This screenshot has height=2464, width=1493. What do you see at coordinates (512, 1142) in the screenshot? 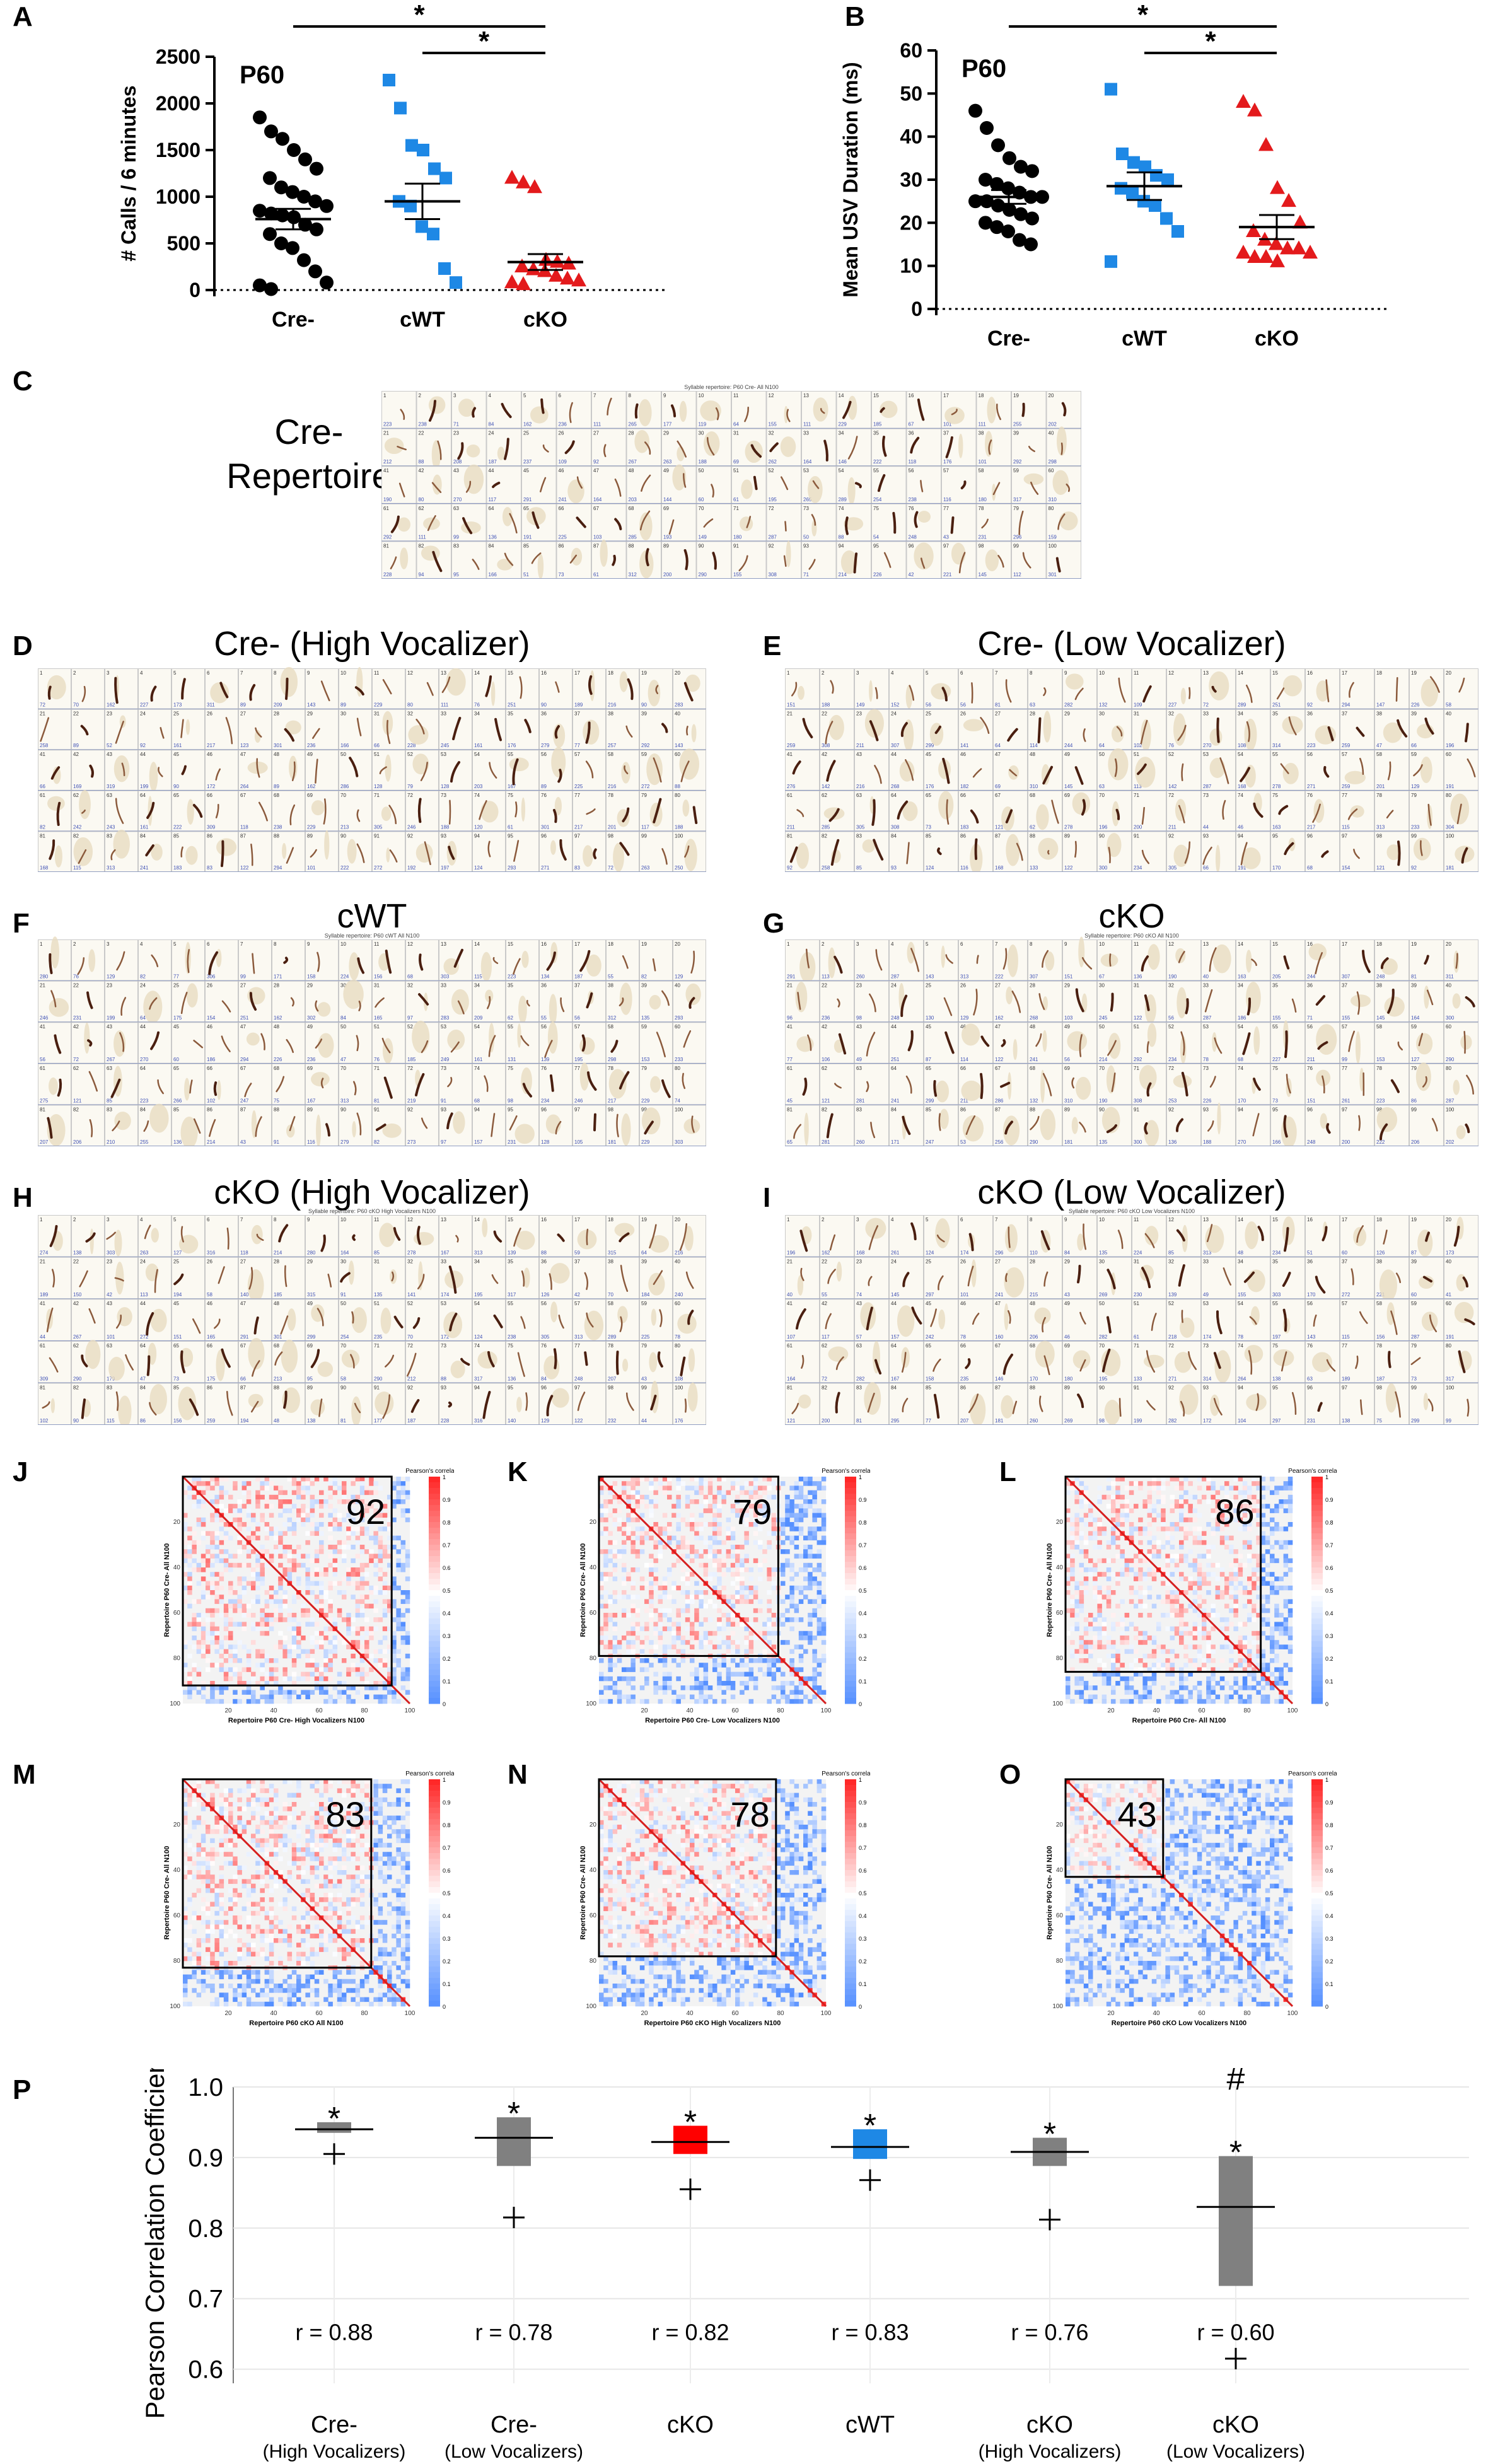
I see `syllable-count: 231` at bounding box center [512, 1142].